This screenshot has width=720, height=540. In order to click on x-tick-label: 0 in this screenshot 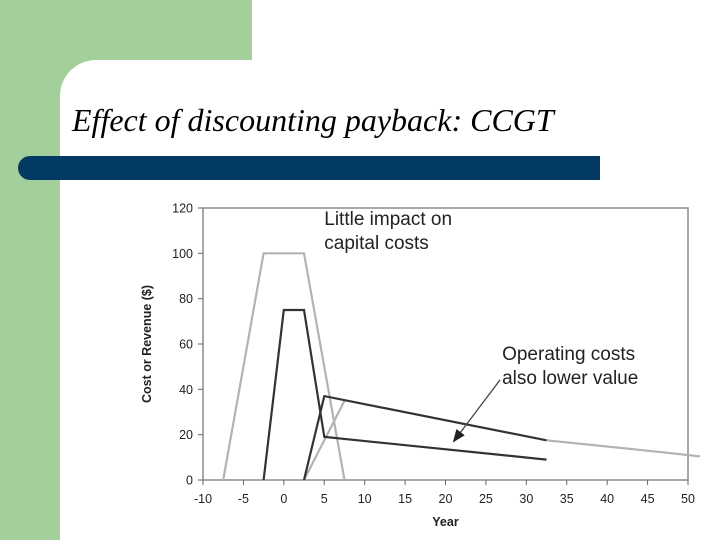, I will do `click(283, 499)`.